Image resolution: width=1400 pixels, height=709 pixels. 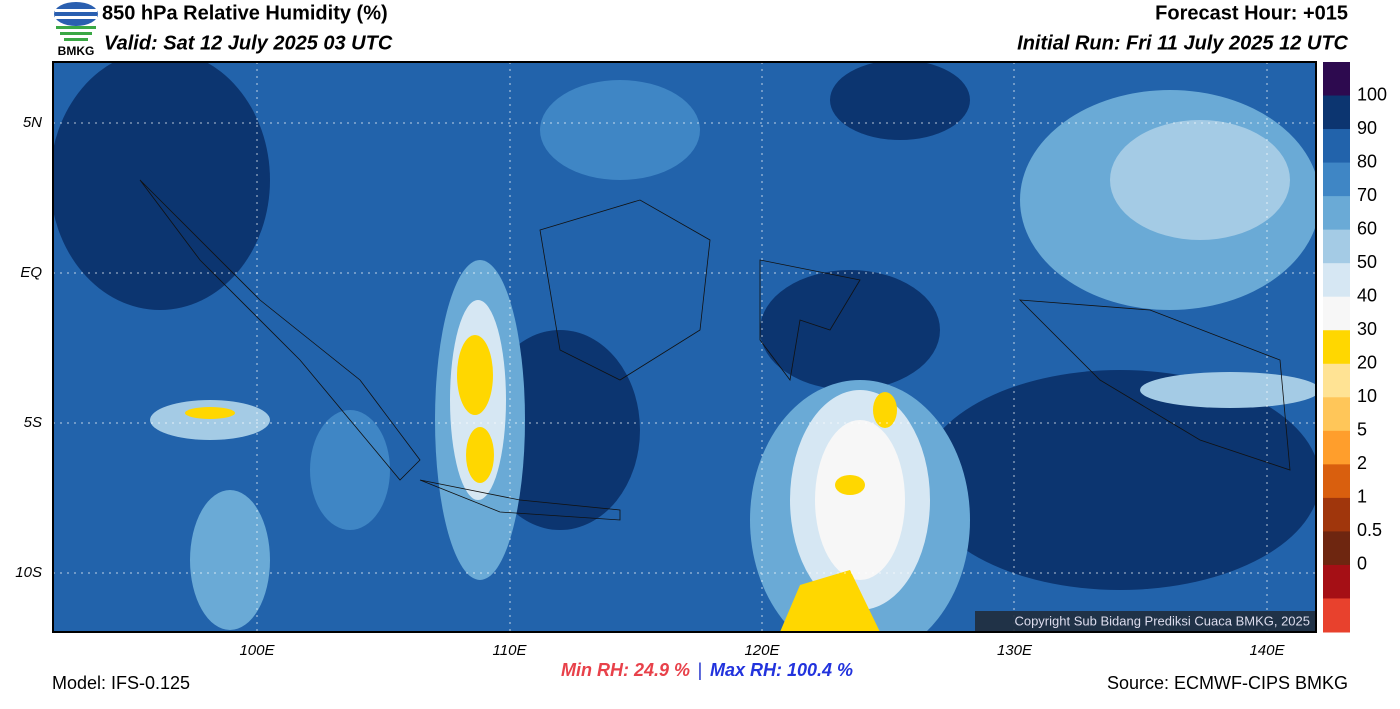 I want to click on colorbar-label: 0, so click(x=1362, y=564).